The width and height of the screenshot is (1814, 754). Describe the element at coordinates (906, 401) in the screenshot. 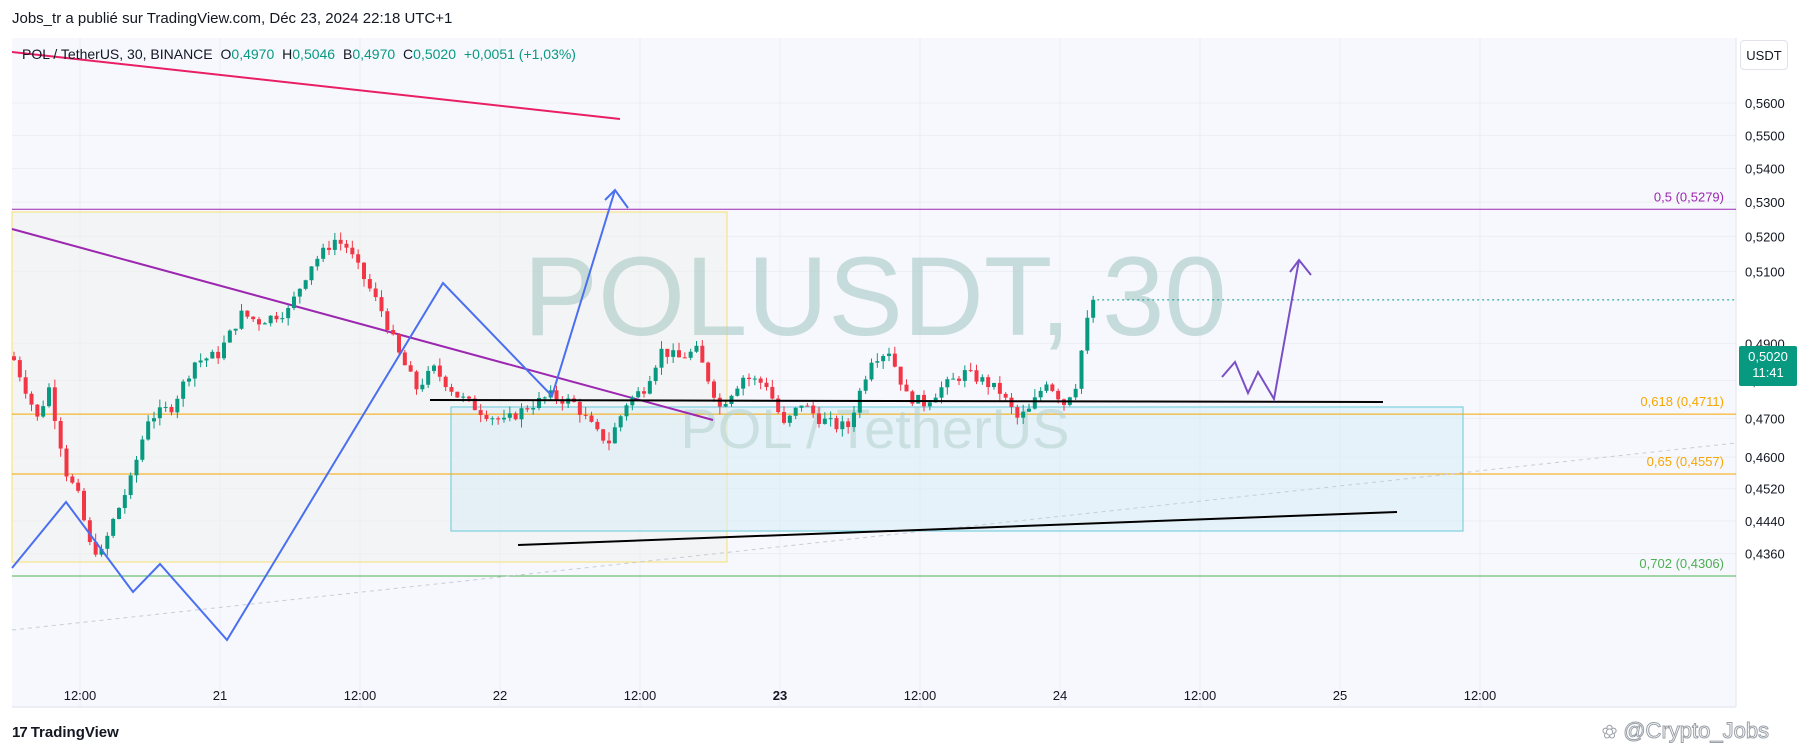

I see `resistance-line` at that location.